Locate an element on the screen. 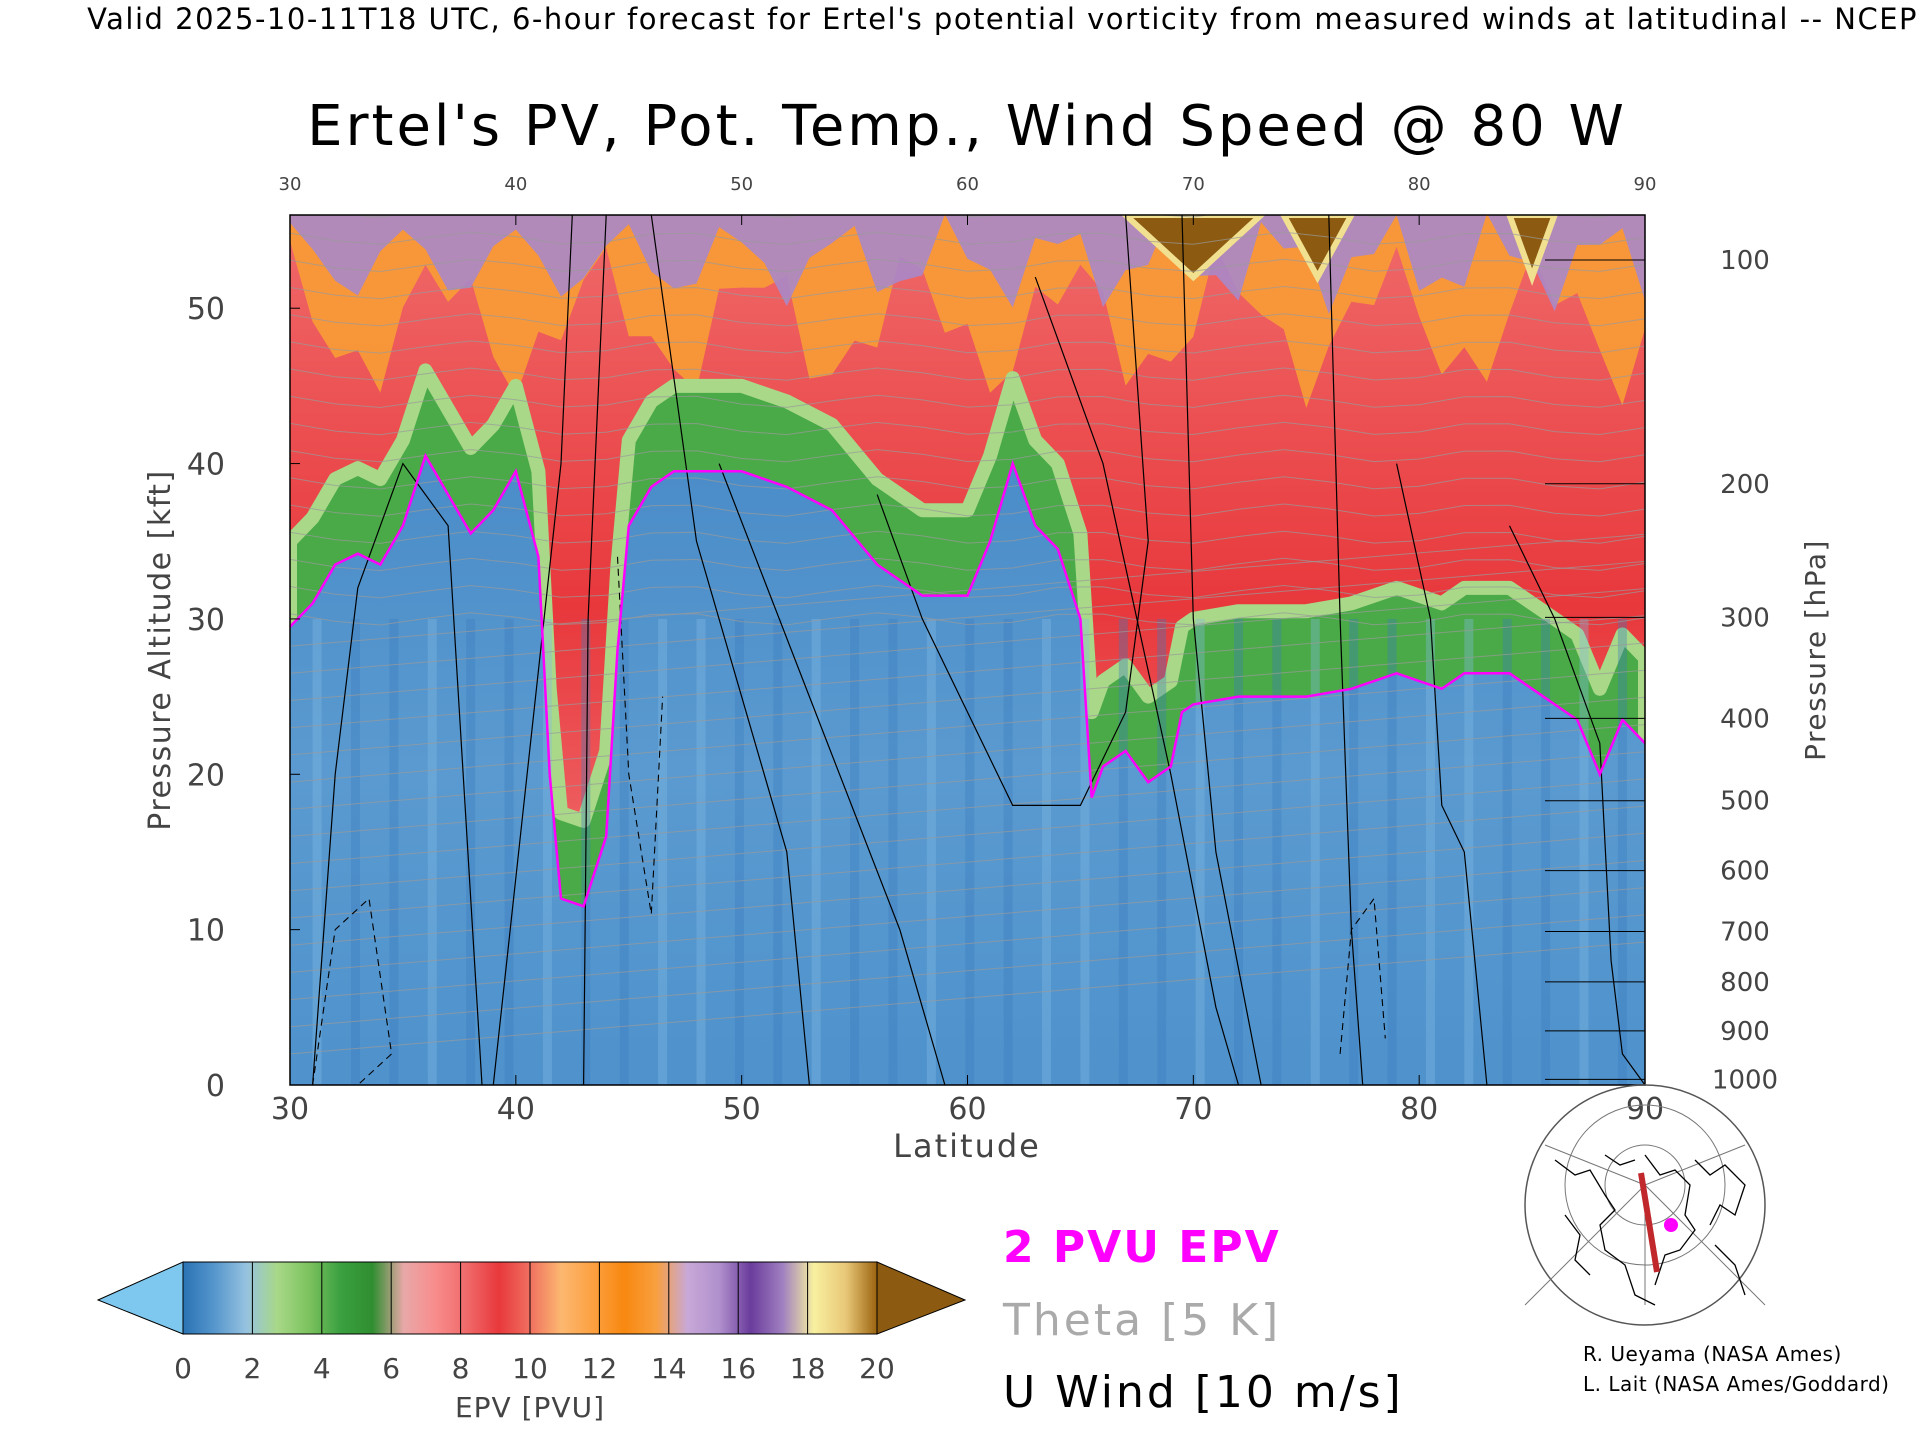  x-tick-label: 60 is located at coordinates (967, 1109).